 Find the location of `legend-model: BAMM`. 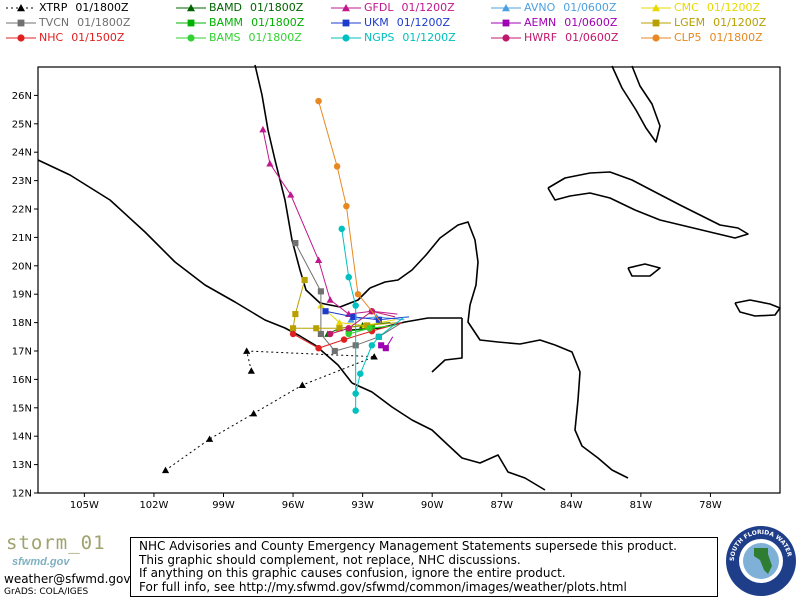

legend-model: BAMM is located at coordinates (226, 22).